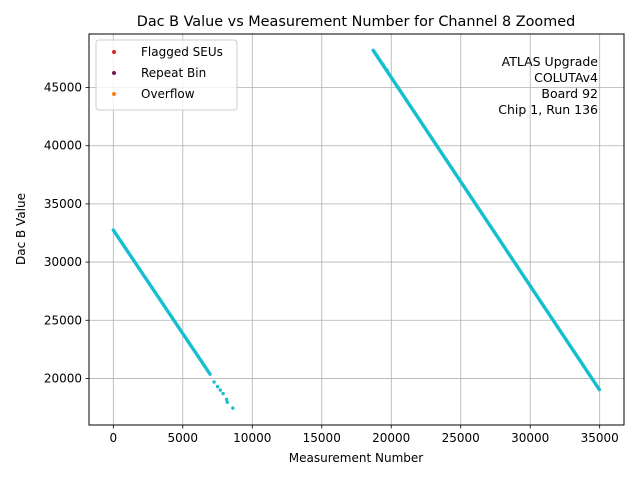 The height and width of the screenshot is (480, 640). I want to click on x-tick-label: 25000, so click(461, 438).